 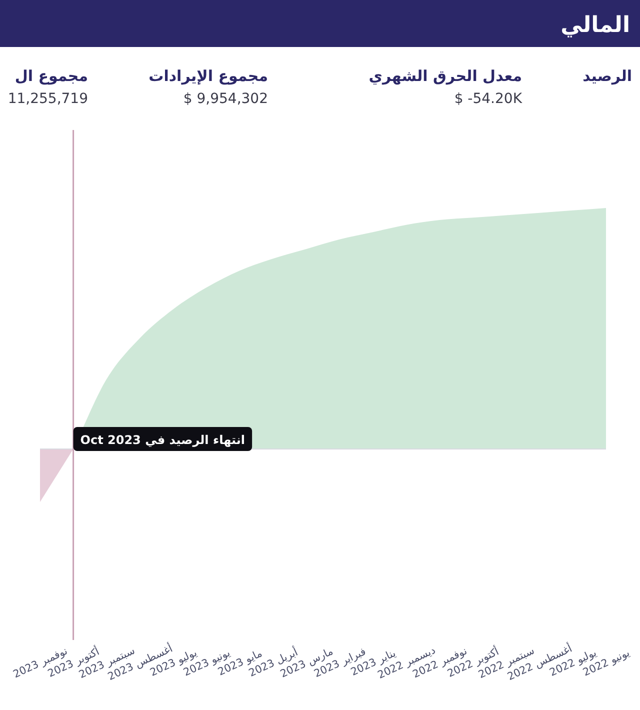 I want to click on annotation: $ -54.20K, so click(x=488, y=99).